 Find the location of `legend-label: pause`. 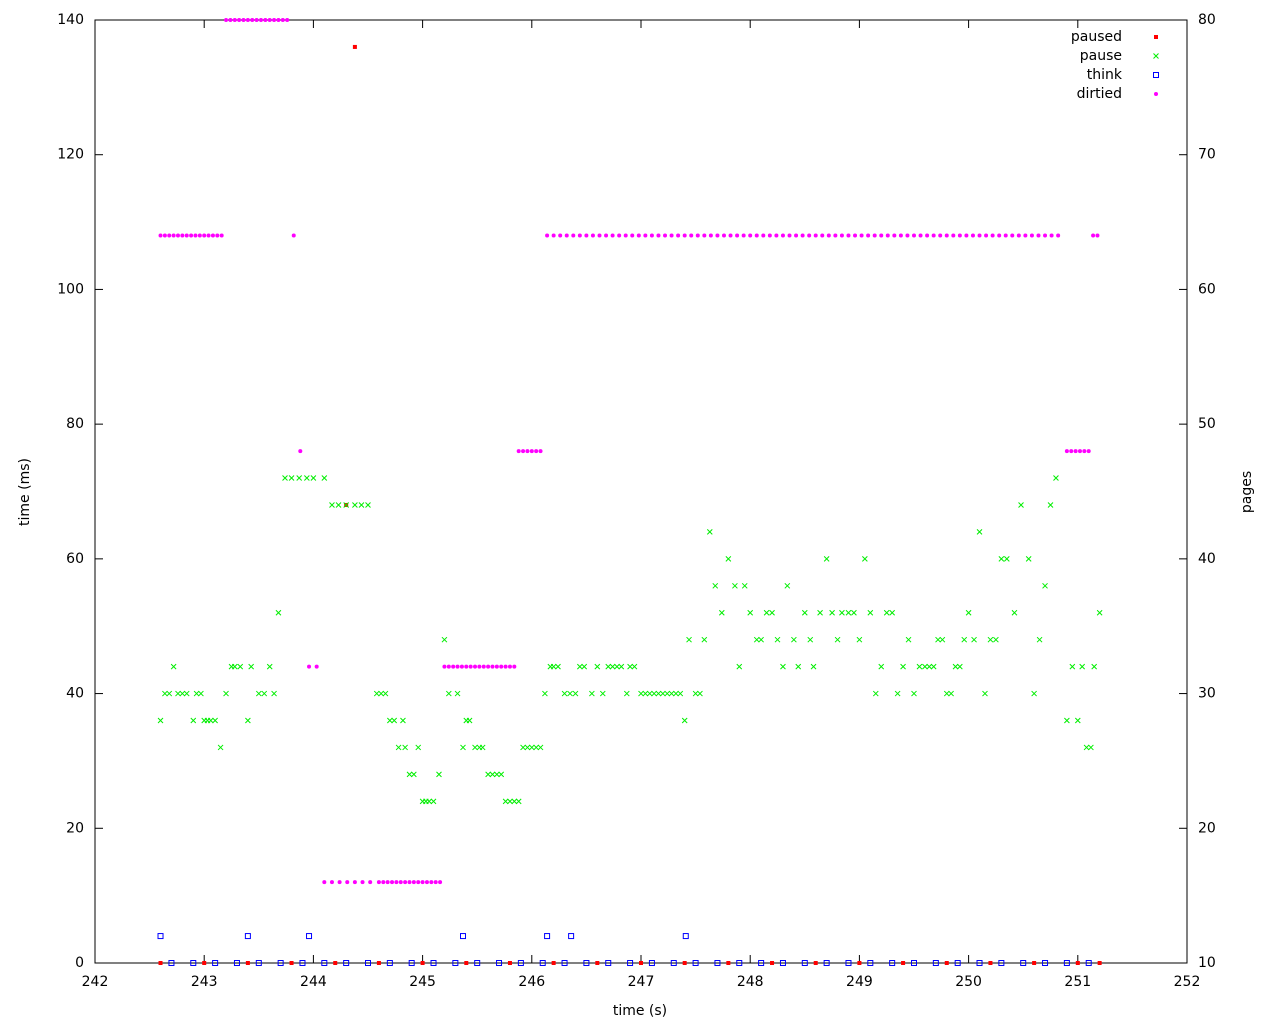

legend-label: pause is located at coordinates (1101, 56).